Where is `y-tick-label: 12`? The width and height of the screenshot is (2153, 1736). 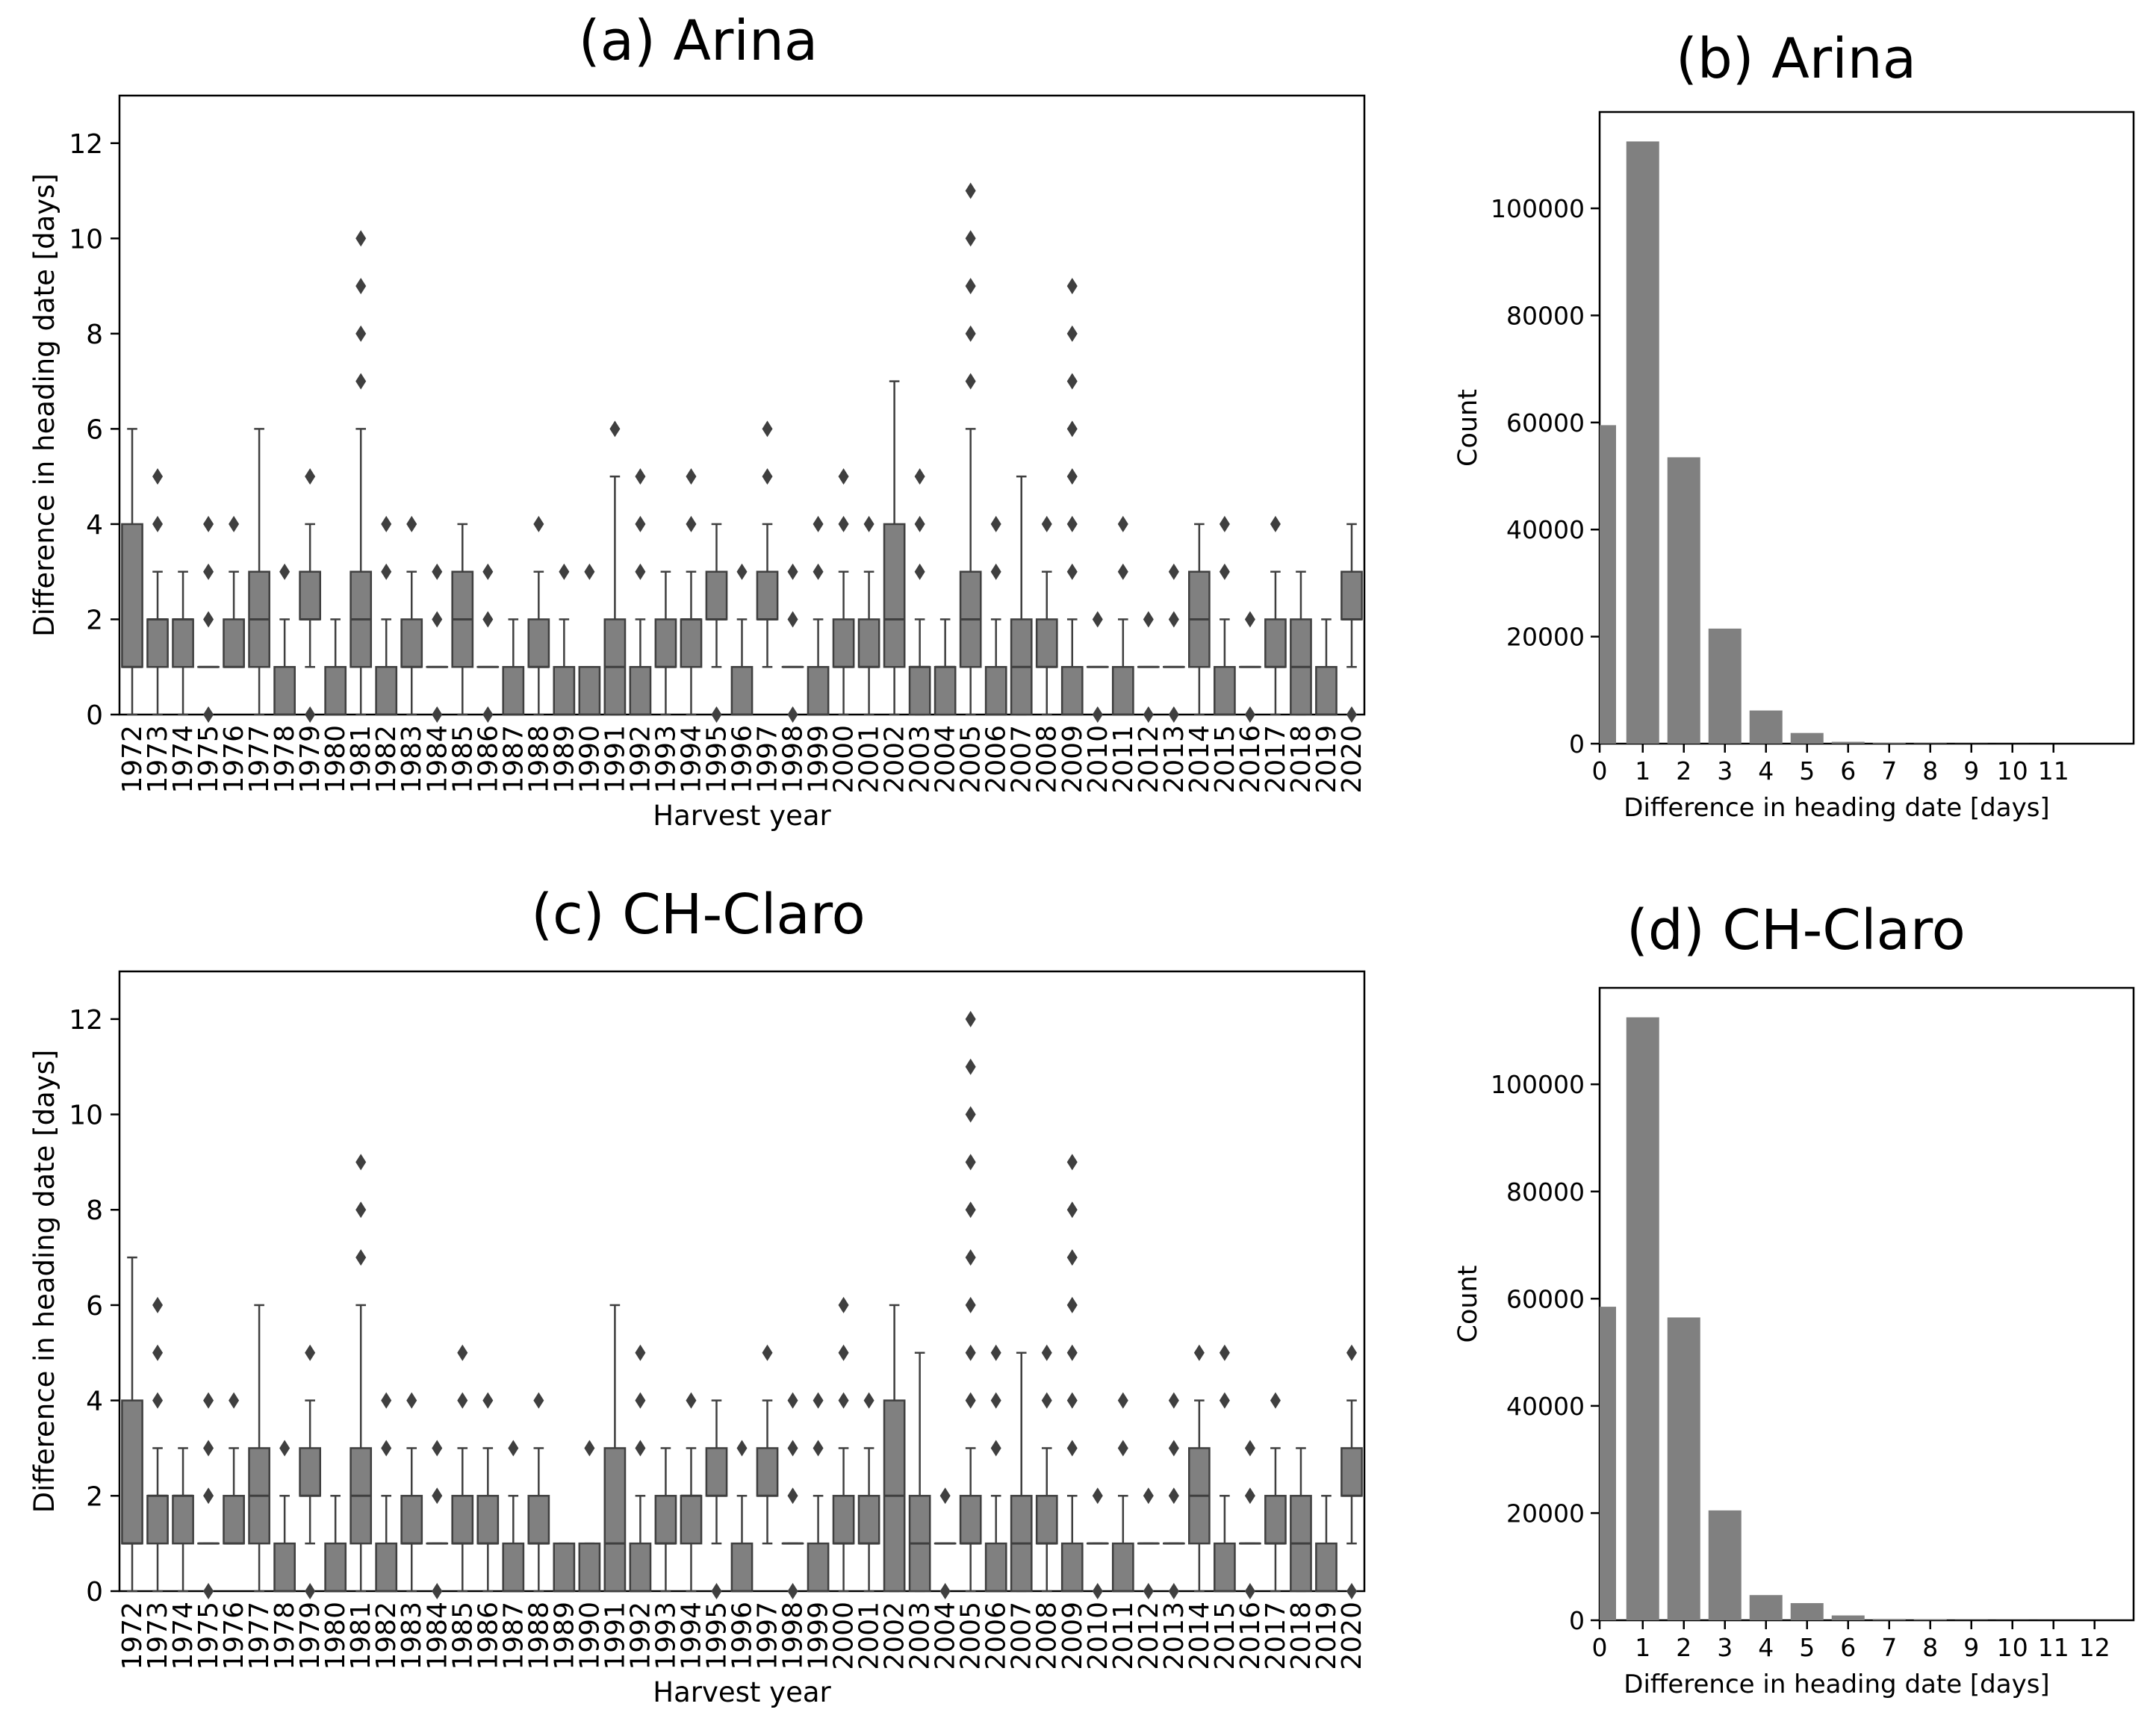
y-tick-label: 12 is located at coordinates (86, 144).